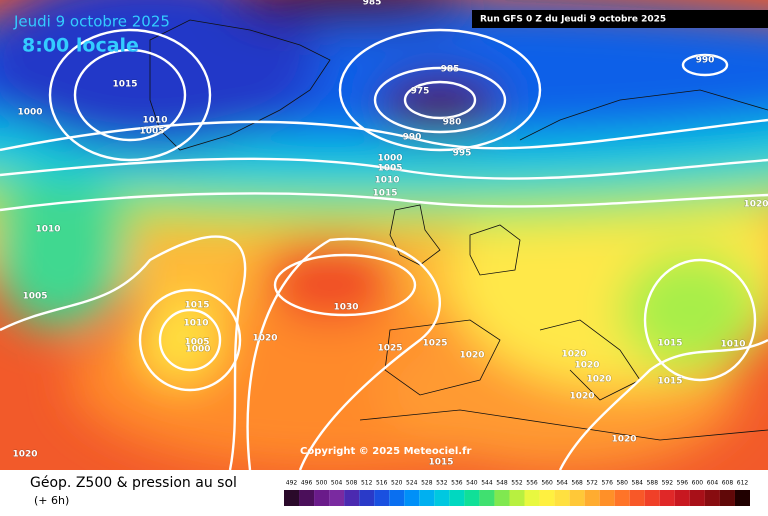 The width and height of the screenshot is (768, 516). What do you see at coordinates (442, 483) in the screenshot?
I see `legend-label: 532` at bounding box center [442, 483].